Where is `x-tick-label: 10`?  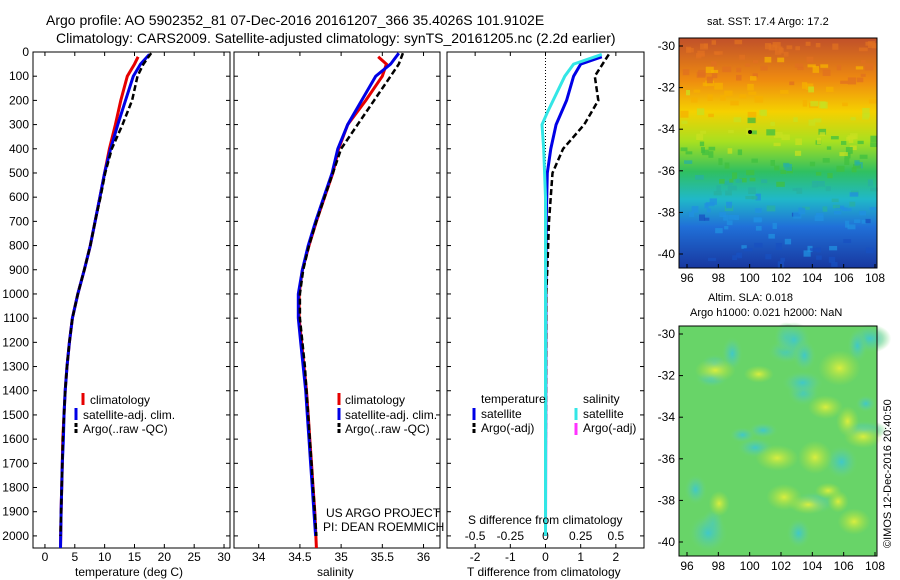
x-tick-label: 10 is located at coordinates (105, 557).